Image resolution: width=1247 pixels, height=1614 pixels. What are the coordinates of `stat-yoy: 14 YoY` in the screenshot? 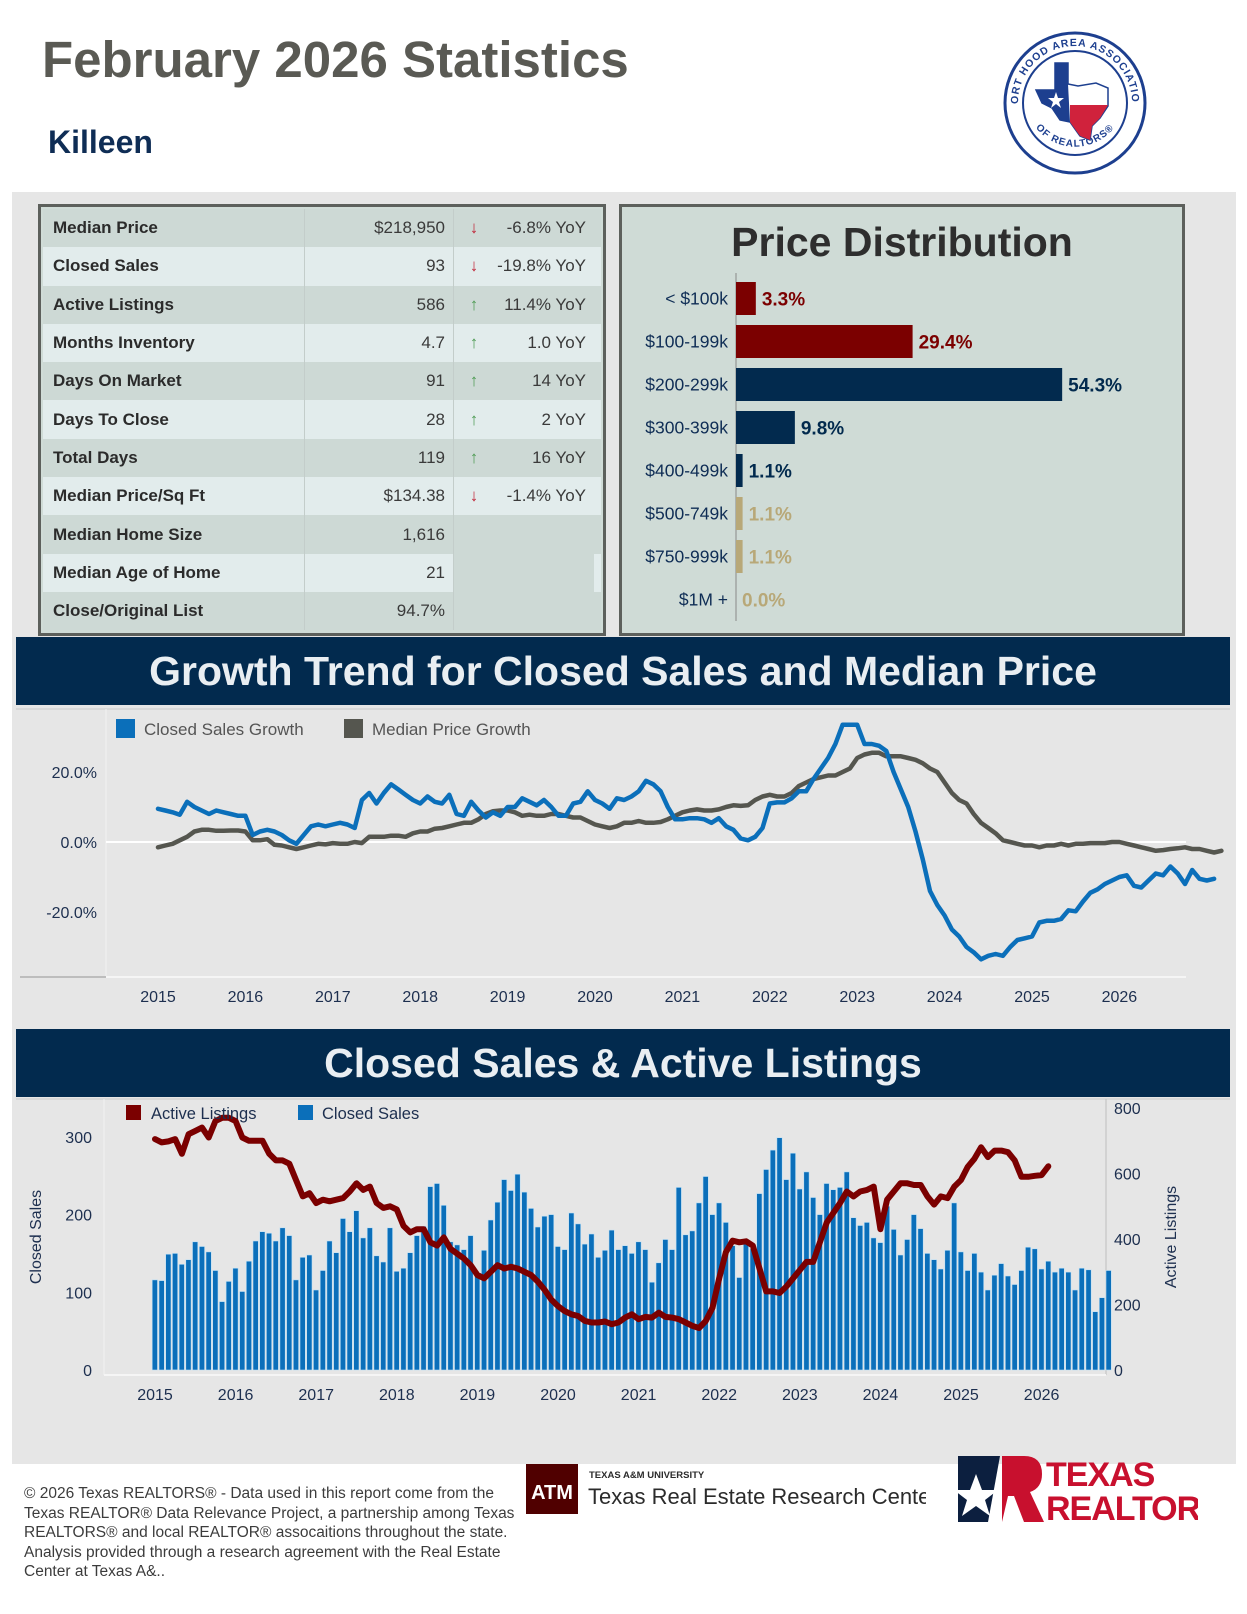 It's located at (559, 381).